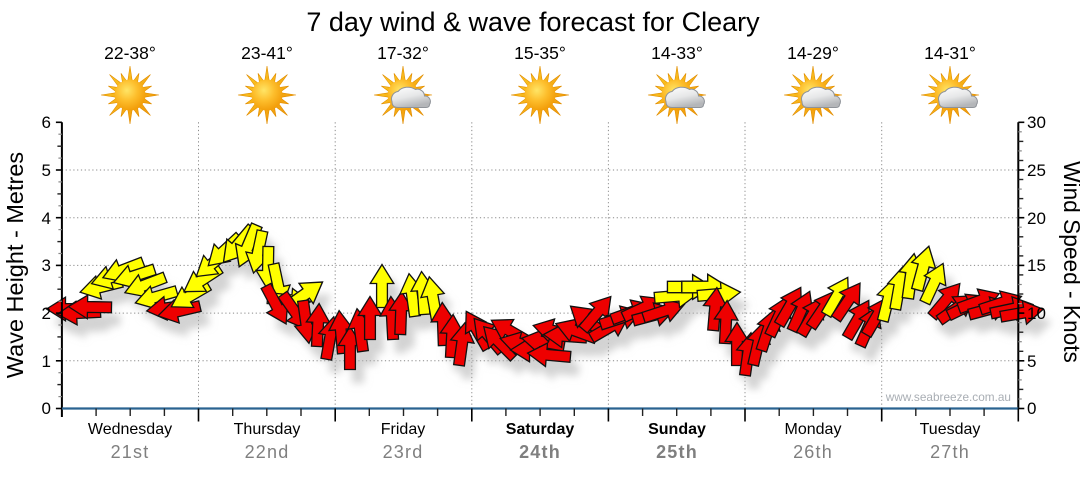  I want to click on svg-text: 15, so click(1036, 265).